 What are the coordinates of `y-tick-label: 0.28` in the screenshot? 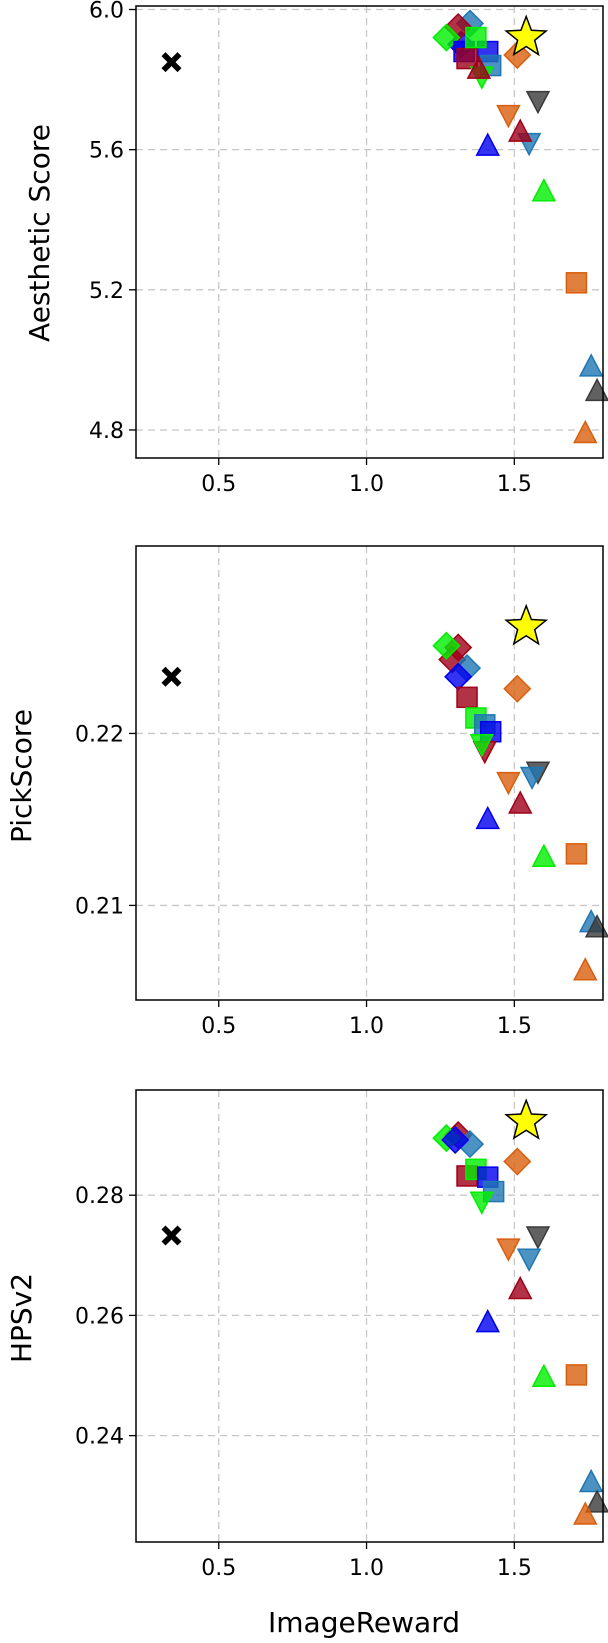 It's located at (99, 1196).